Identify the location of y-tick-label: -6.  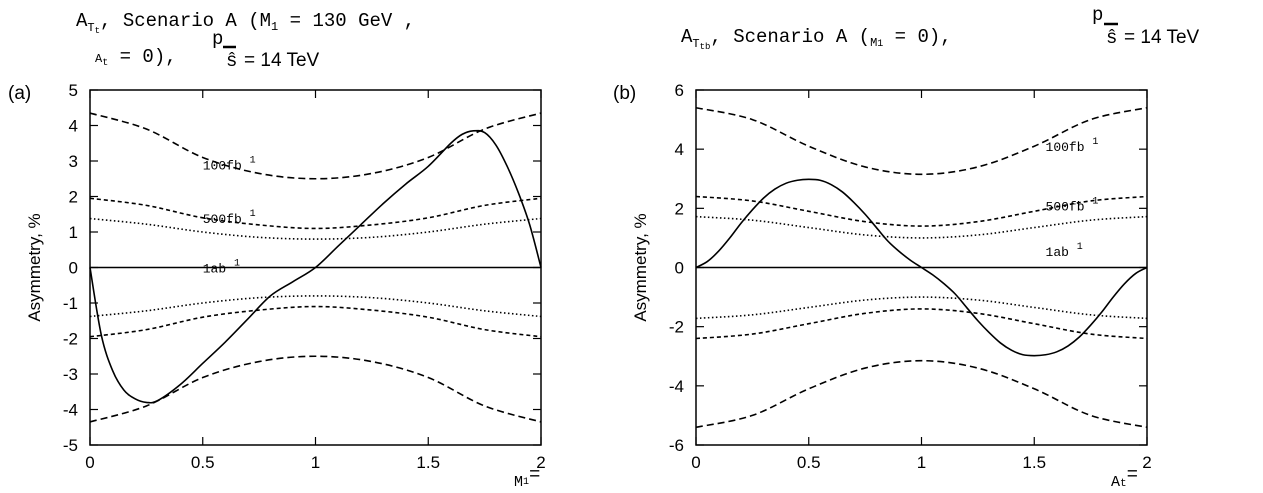
(676, 445).